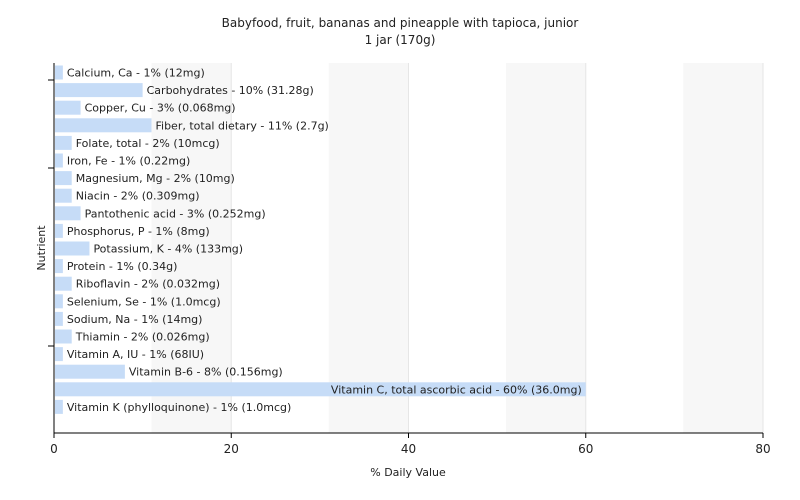 The height and width of the screenshot is (500, 800). I want to click on bar-label: Magnesium, Mg - 2% (10mg), so click(155, 178).